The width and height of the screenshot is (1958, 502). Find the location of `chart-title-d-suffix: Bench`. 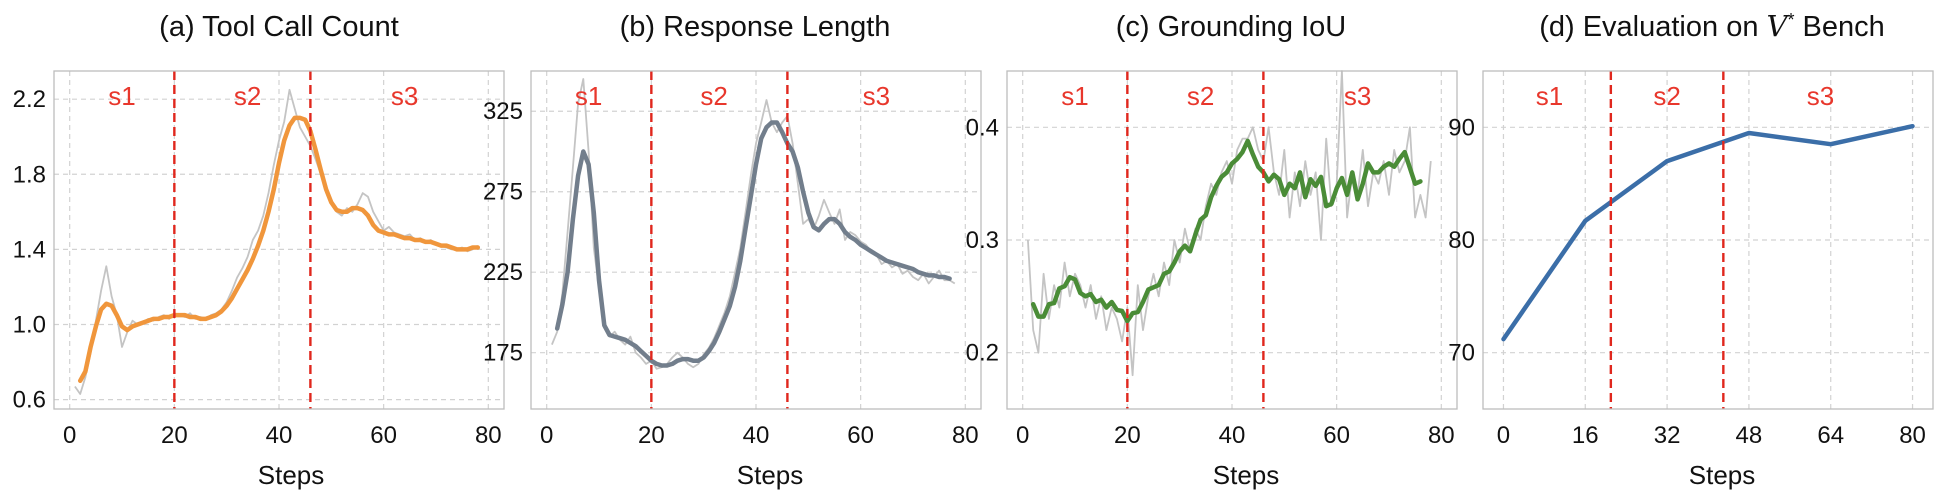

chart-title-d-suffix: Bench is located at coordinates (1839, 27).